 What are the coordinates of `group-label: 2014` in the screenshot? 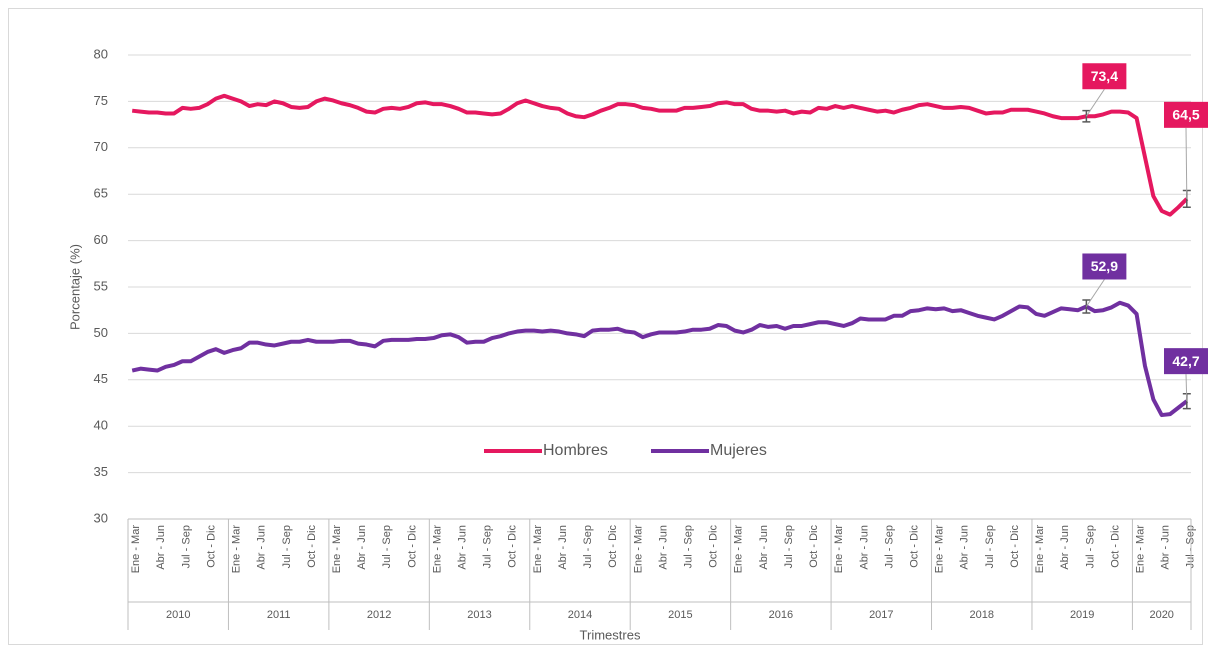 It's located at (580, 615).